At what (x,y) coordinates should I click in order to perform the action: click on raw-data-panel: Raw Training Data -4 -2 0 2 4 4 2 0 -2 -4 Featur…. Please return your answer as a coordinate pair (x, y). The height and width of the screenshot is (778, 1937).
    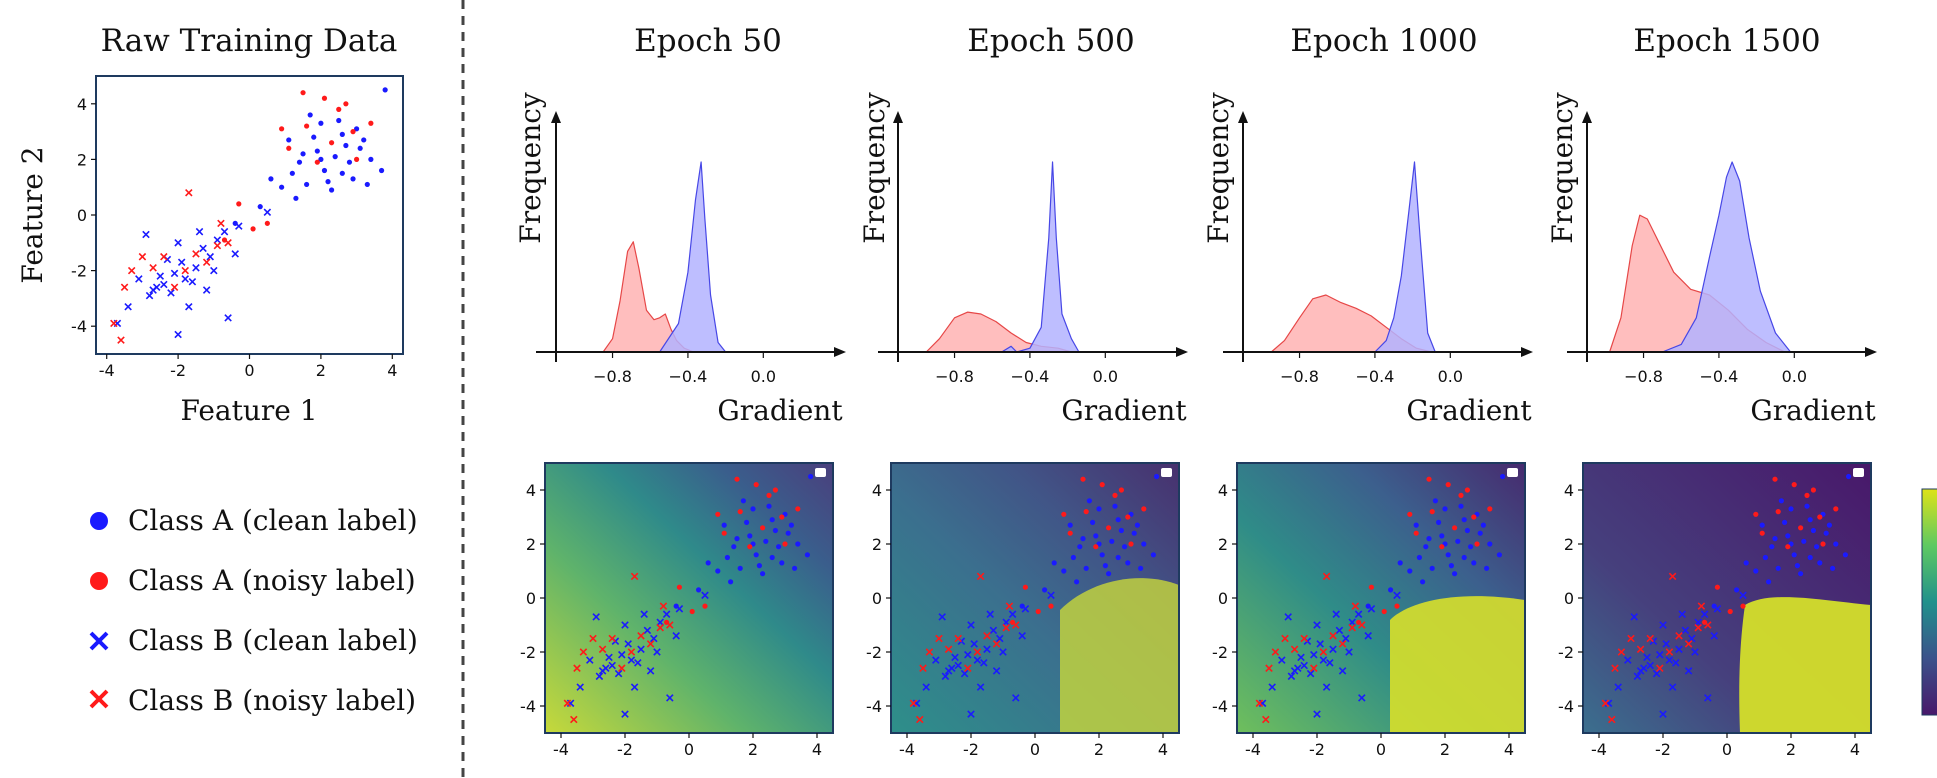
    Looking at the image, I should click on (210, 225).